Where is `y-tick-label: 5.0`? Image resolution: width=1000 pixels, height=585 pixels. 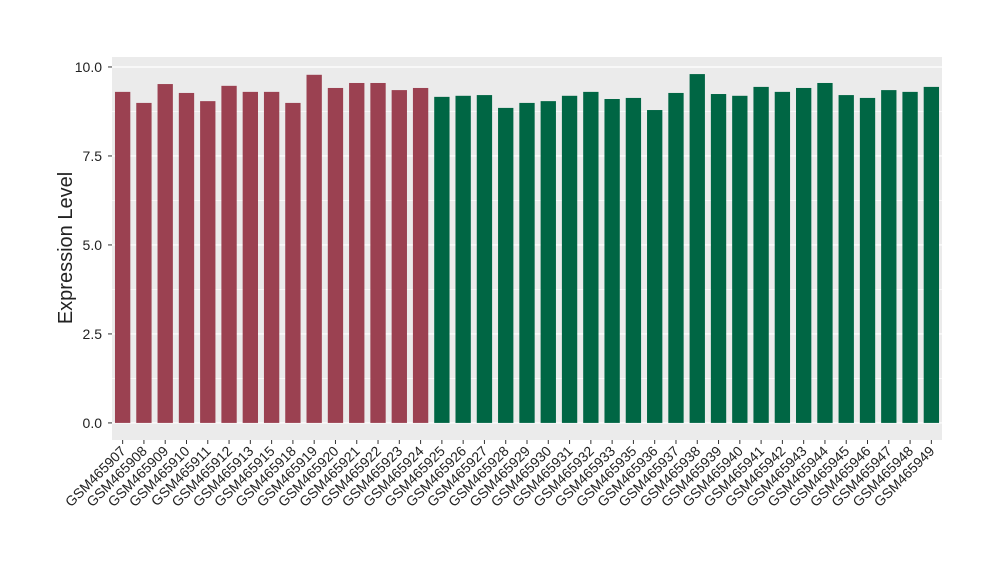
y-tick-label: 5.0 is located at coordinates (93, 245).